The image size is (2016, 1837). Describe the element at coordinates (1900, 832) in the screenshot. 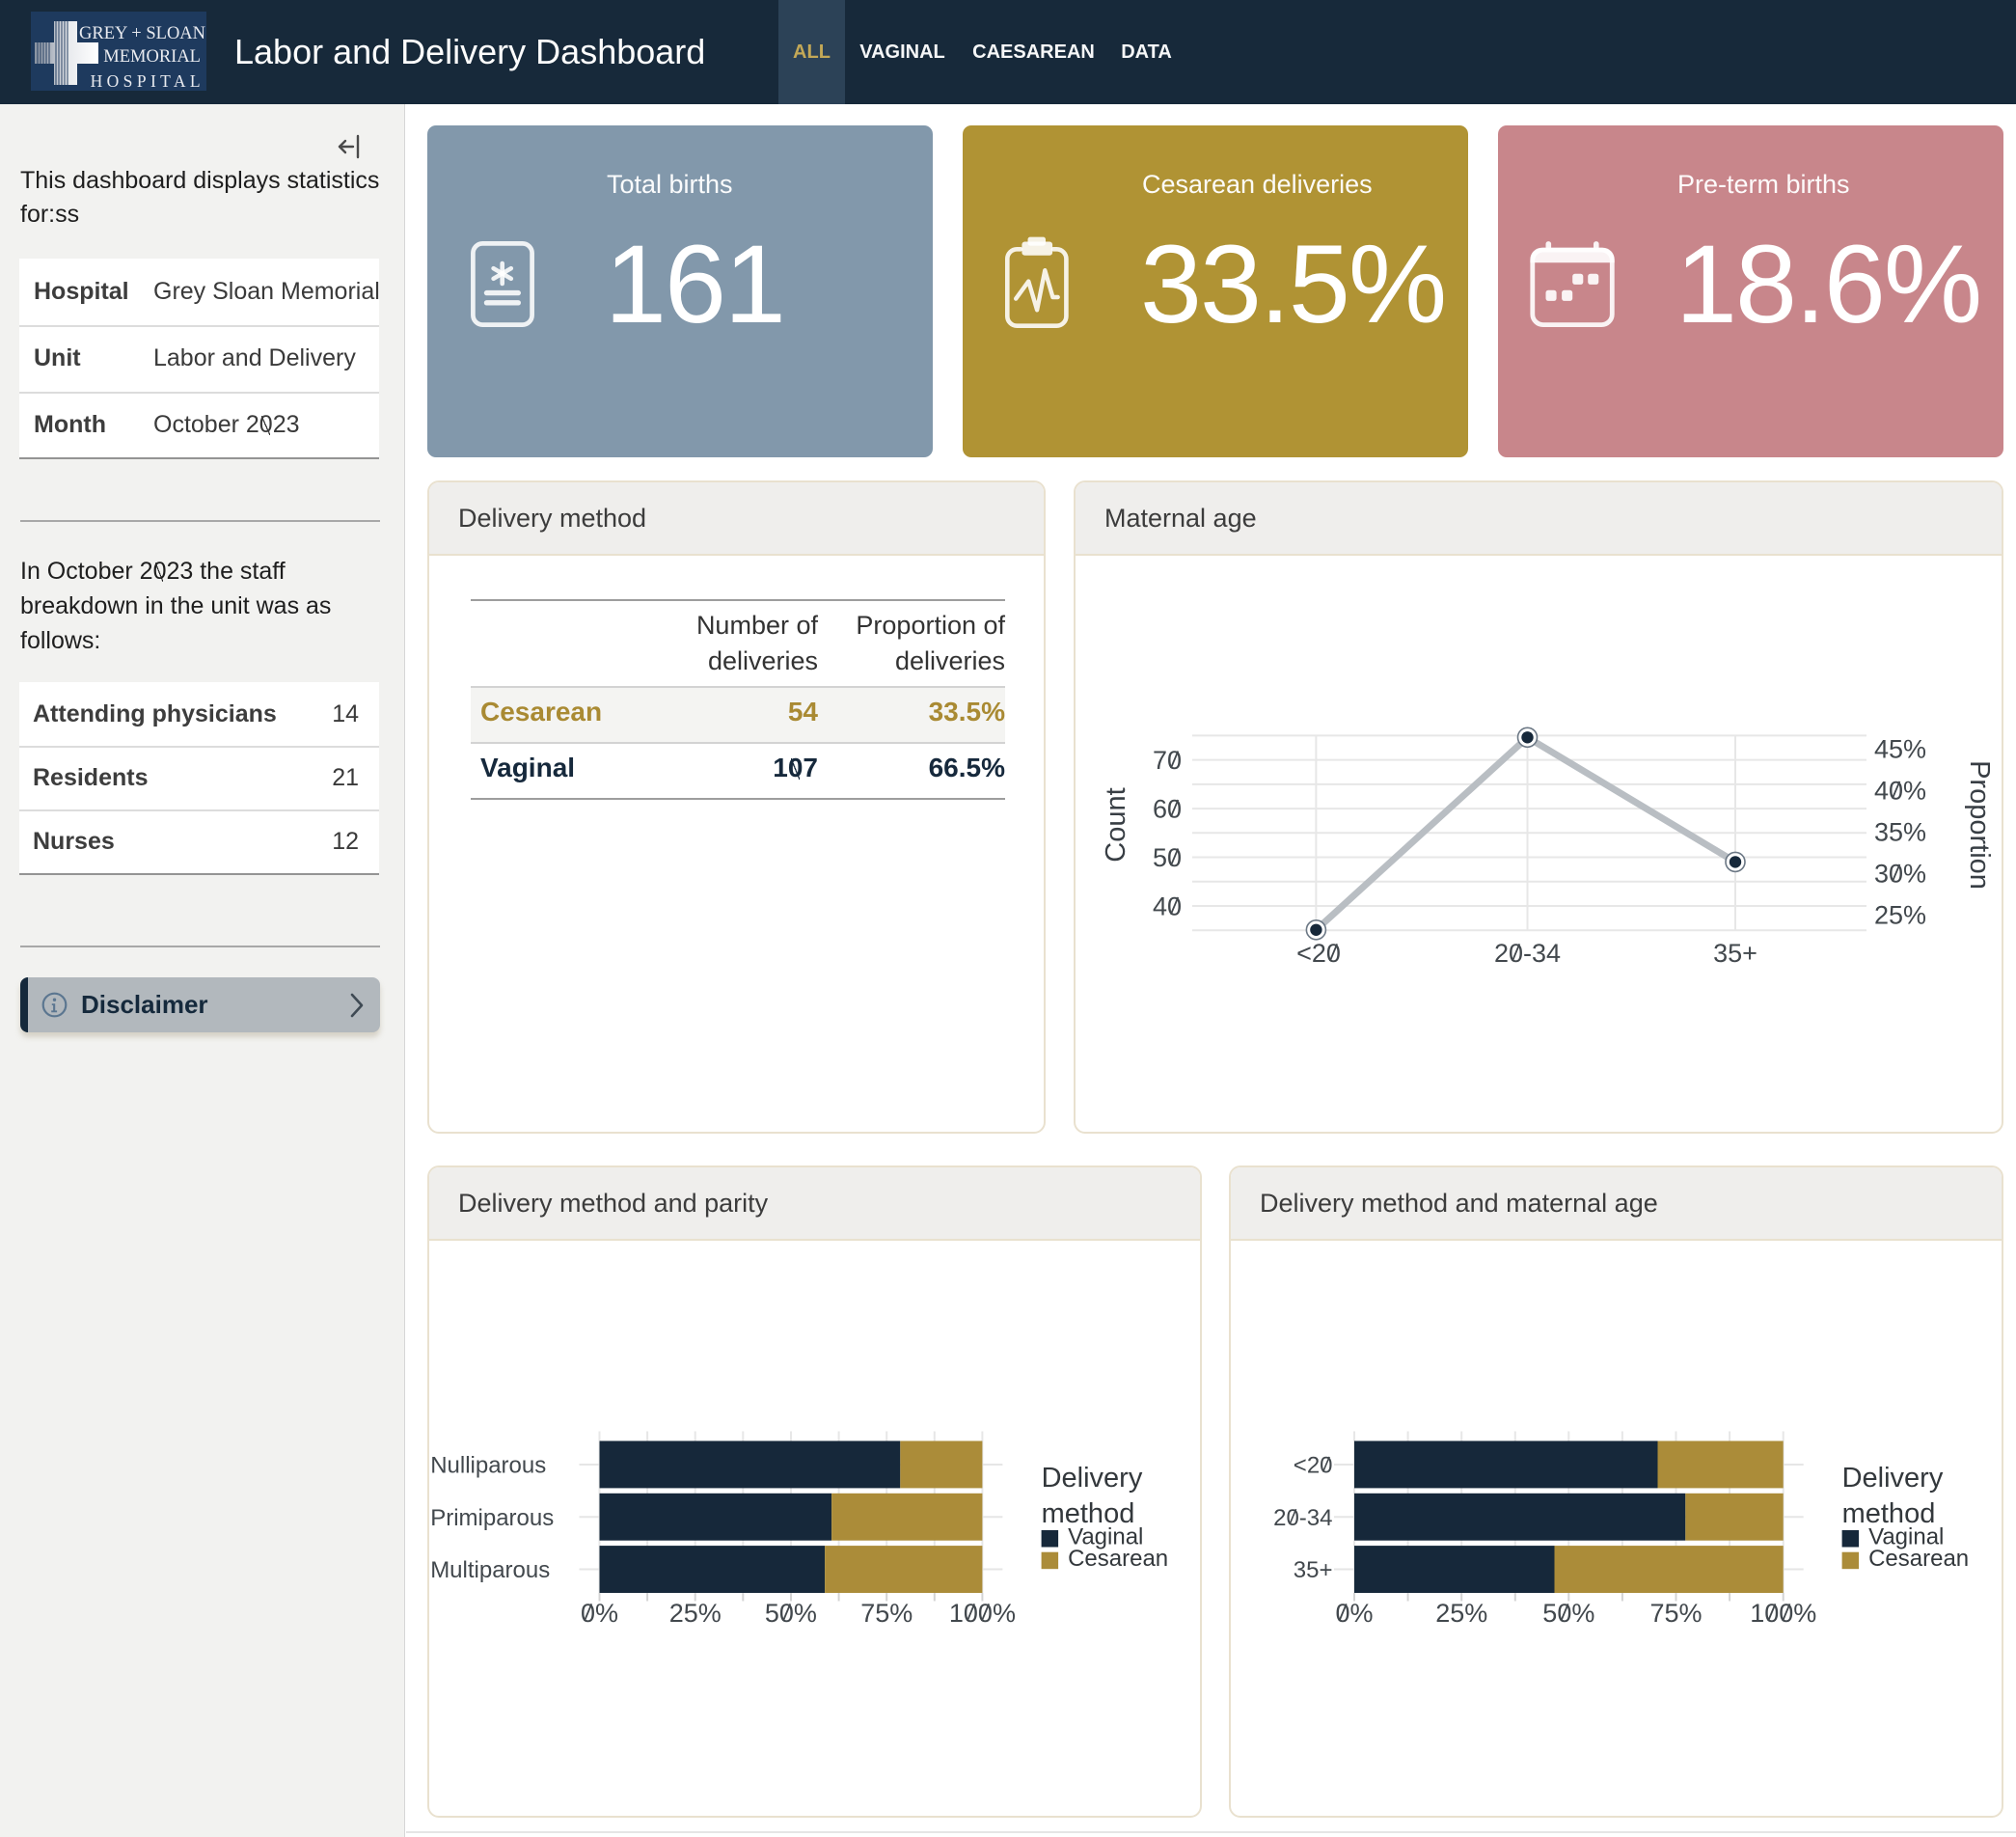

I see `svg-text: 35%` at that location.